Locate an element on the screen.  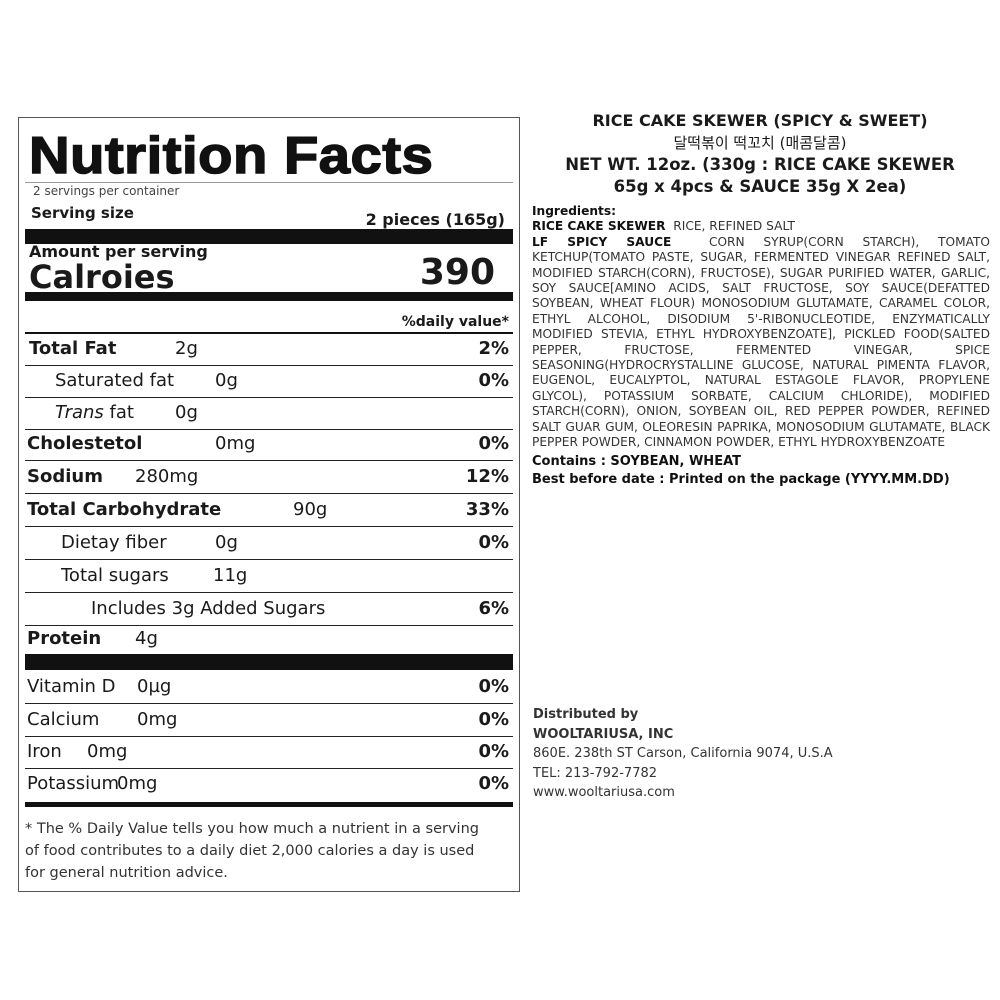
nutrient-daily-value: 12% is located at coordinates (487, 476).